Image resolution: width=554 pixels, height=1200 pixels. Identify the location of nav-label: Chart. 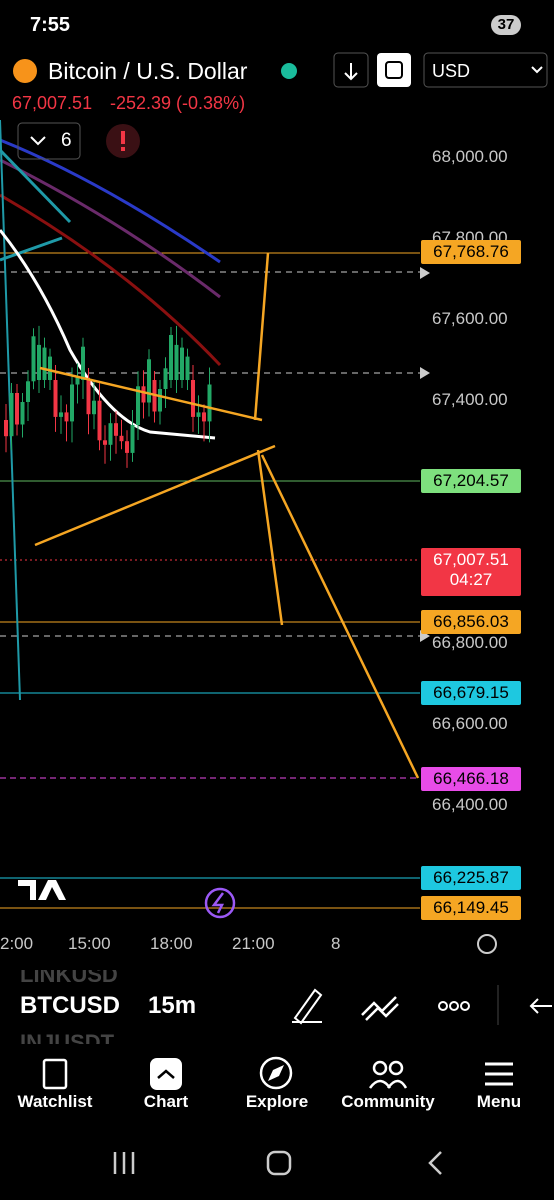
(166, 1101).